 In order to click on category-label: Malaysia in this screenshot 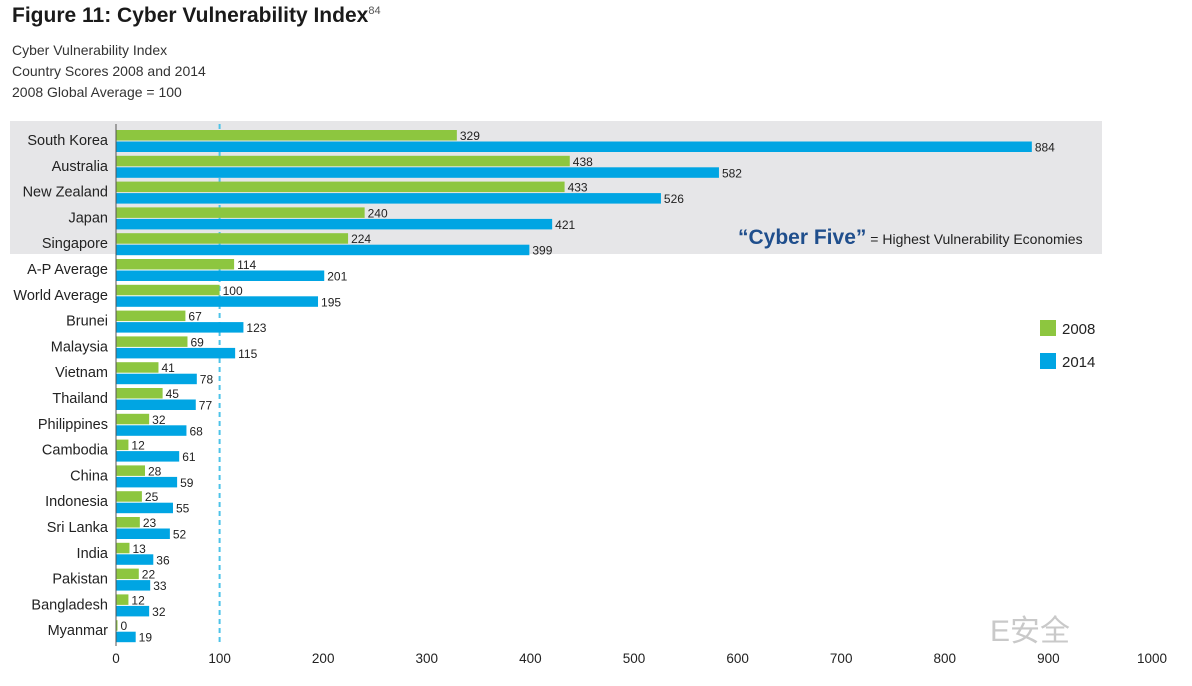, I will do `click(80, 347)`.